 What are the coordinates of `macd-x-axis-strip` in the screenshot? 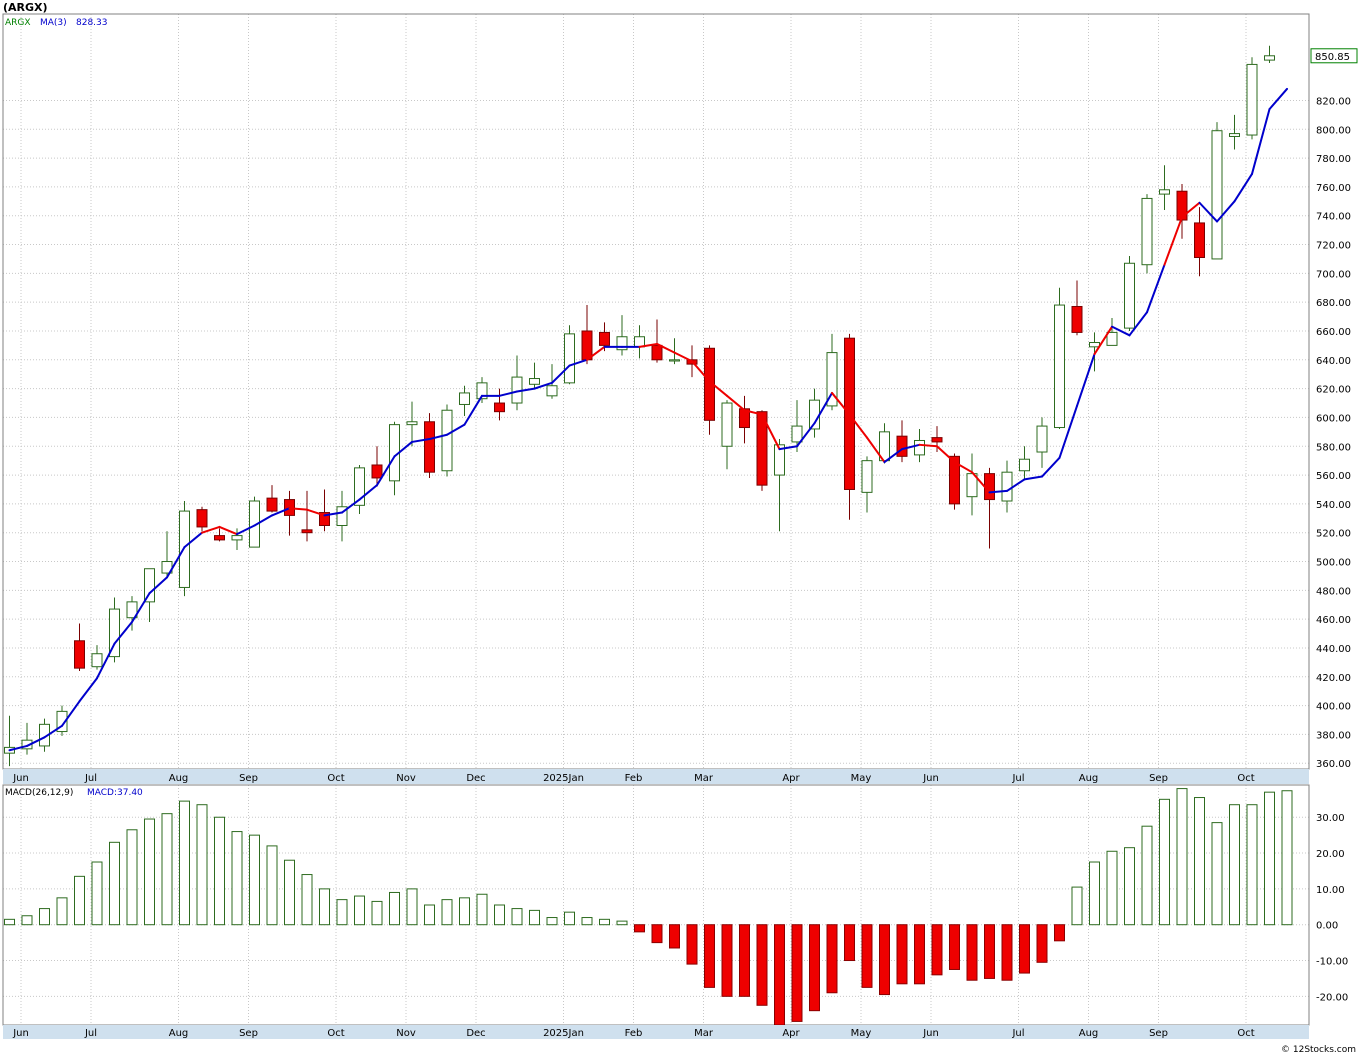 It's located at (656, 1032).